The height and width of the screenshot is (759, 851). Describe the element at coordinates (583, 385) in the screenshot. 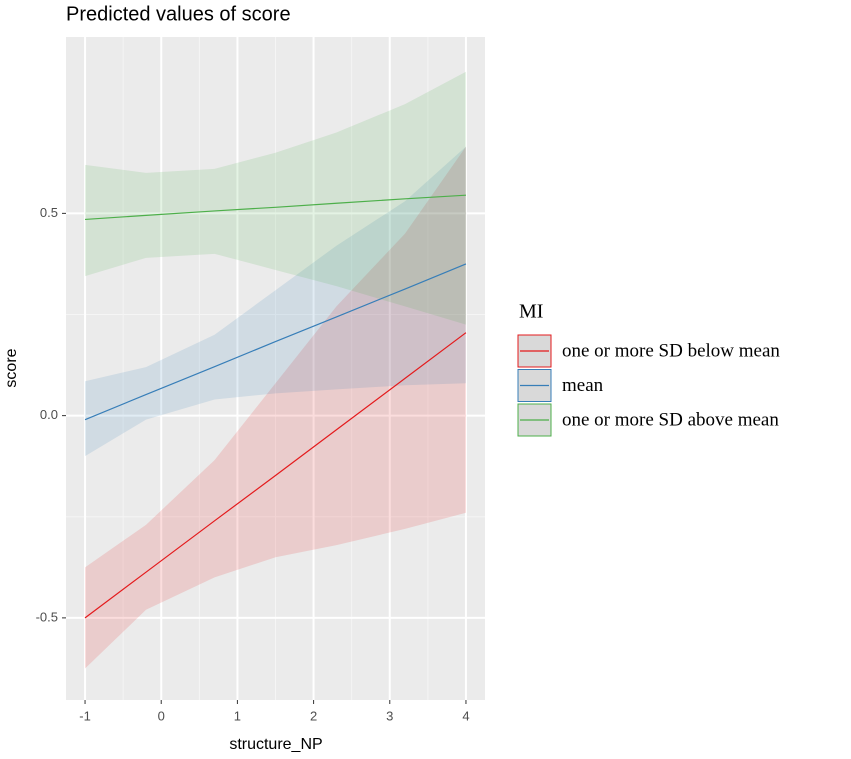

I see `legend-label: mean` at that location.